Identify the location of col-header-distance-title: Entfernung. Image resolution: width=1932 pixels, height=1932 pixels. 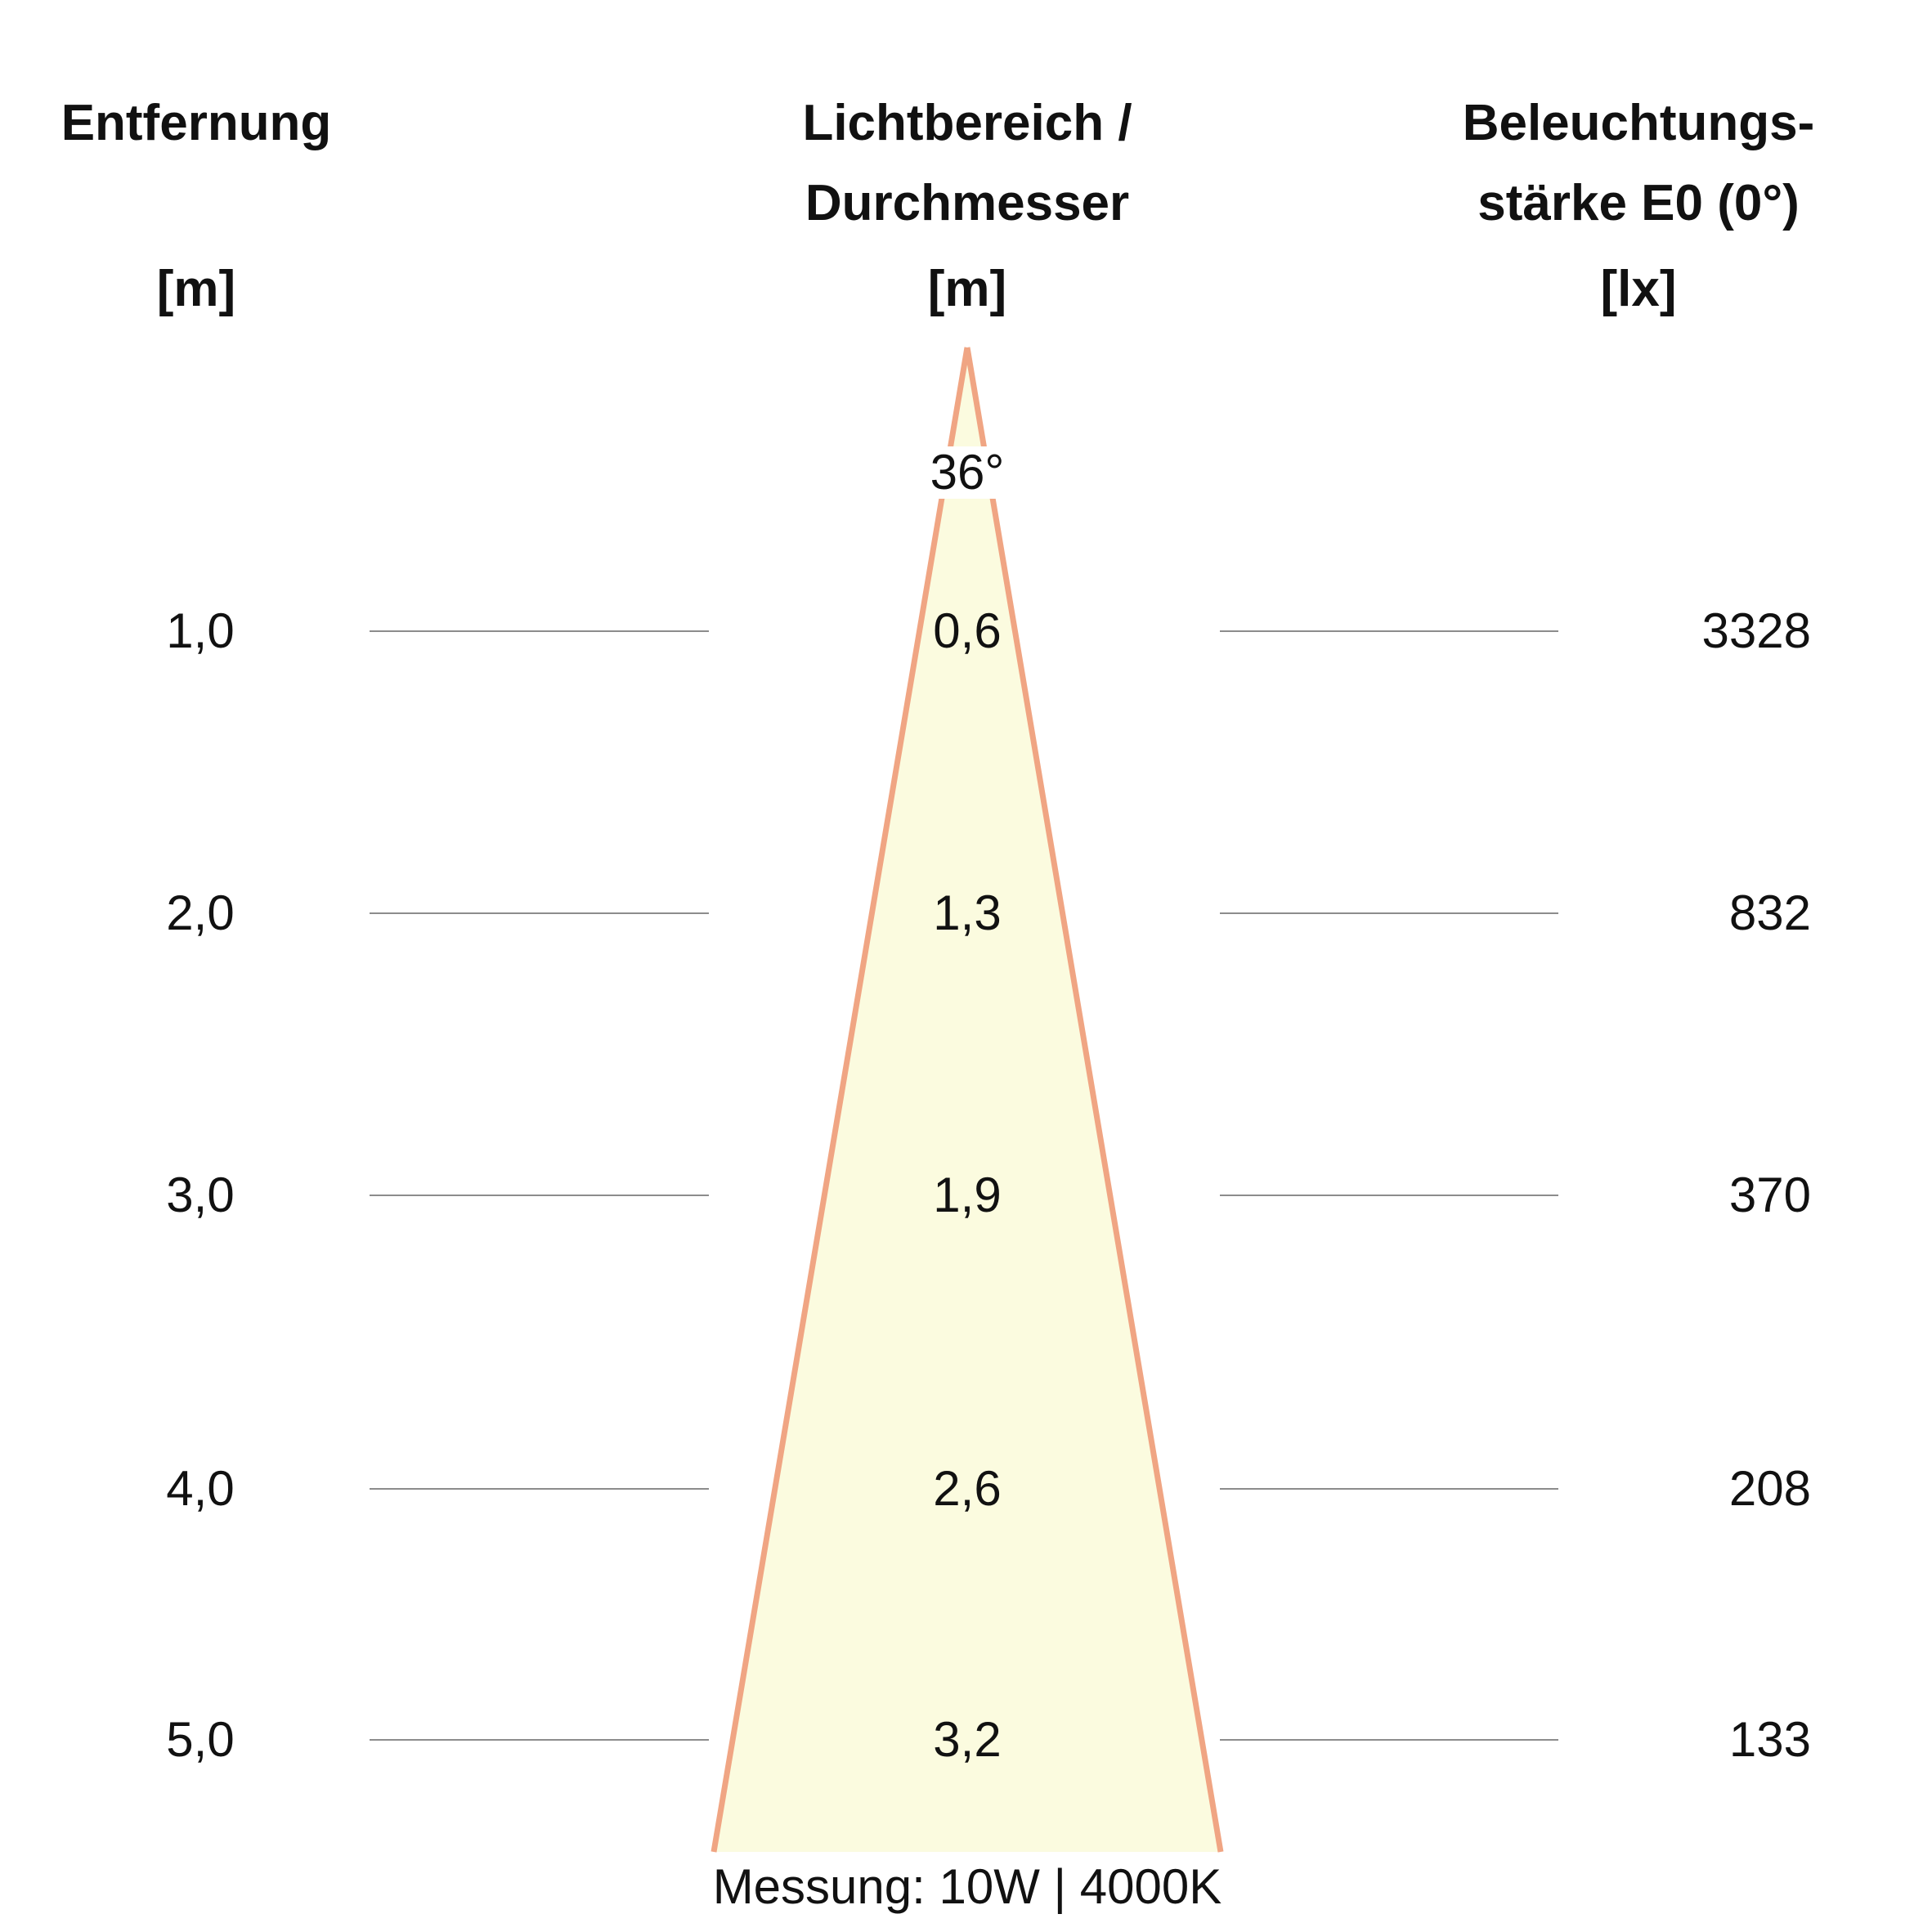
(196, 123).